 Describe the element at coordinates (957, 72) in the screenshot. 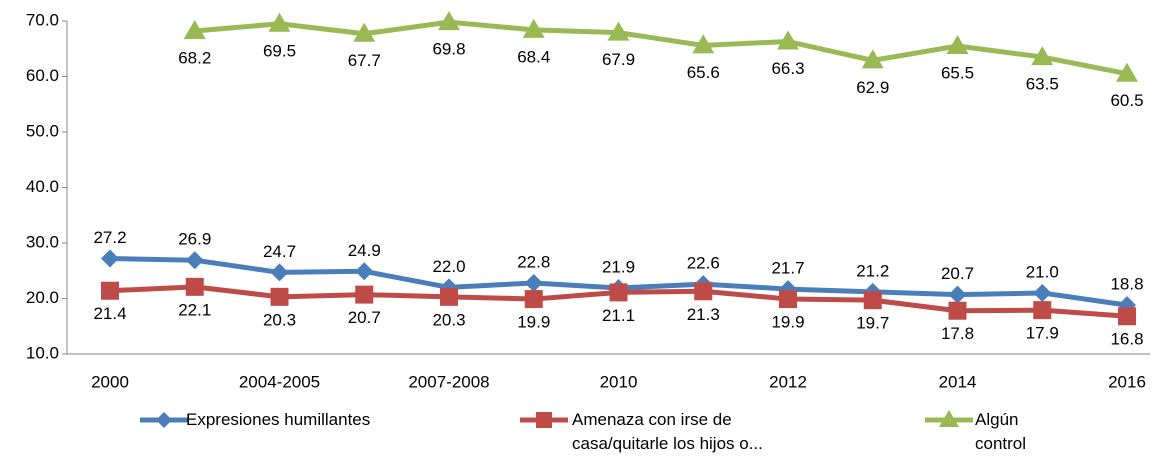

I see `data-label: 65.5` at that location.